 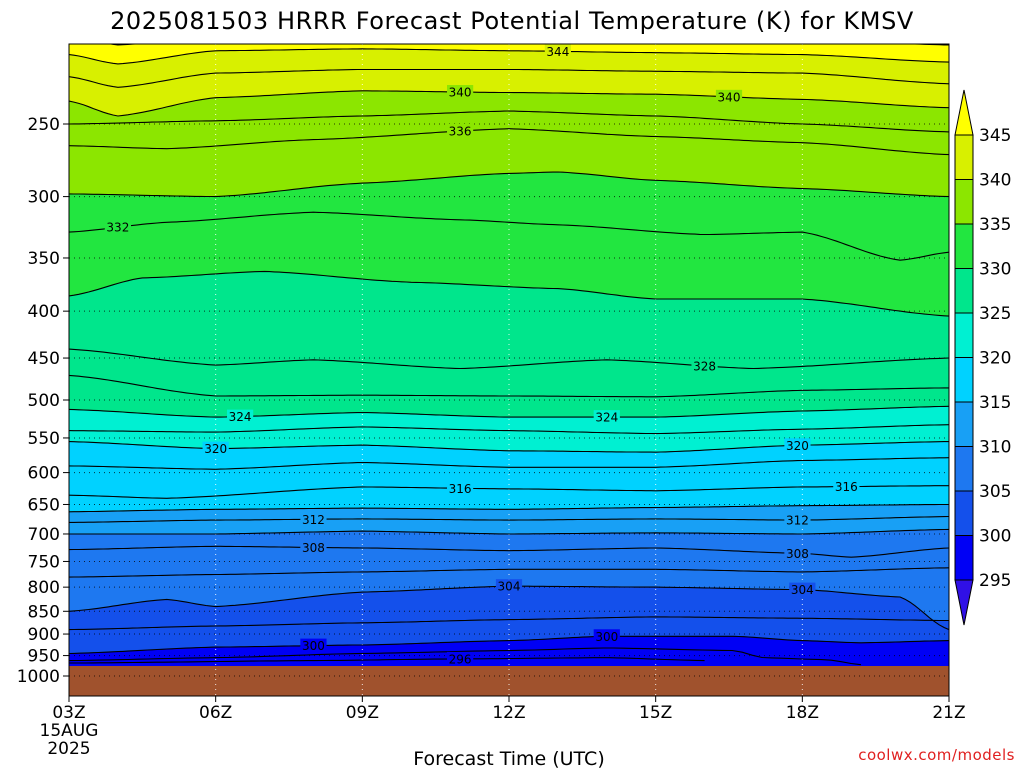 I want to click on x-tick-label-18Z: 18Z, so click(x=802, y=713).